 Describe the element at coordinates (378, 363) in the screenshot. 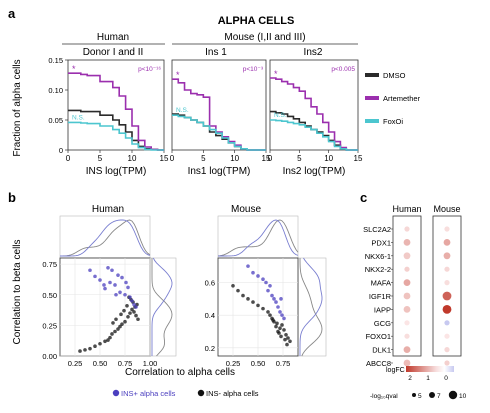

I see `gene-label: ABCC8` at that location.